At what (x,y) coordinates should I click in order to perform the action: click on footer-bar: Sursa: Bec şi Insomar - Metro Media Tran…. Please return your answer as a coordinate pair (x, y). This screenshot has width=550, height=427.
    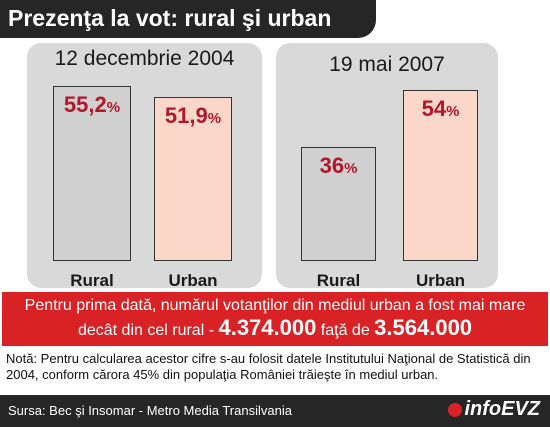
    Looking at the image, I should click on (275, 411).